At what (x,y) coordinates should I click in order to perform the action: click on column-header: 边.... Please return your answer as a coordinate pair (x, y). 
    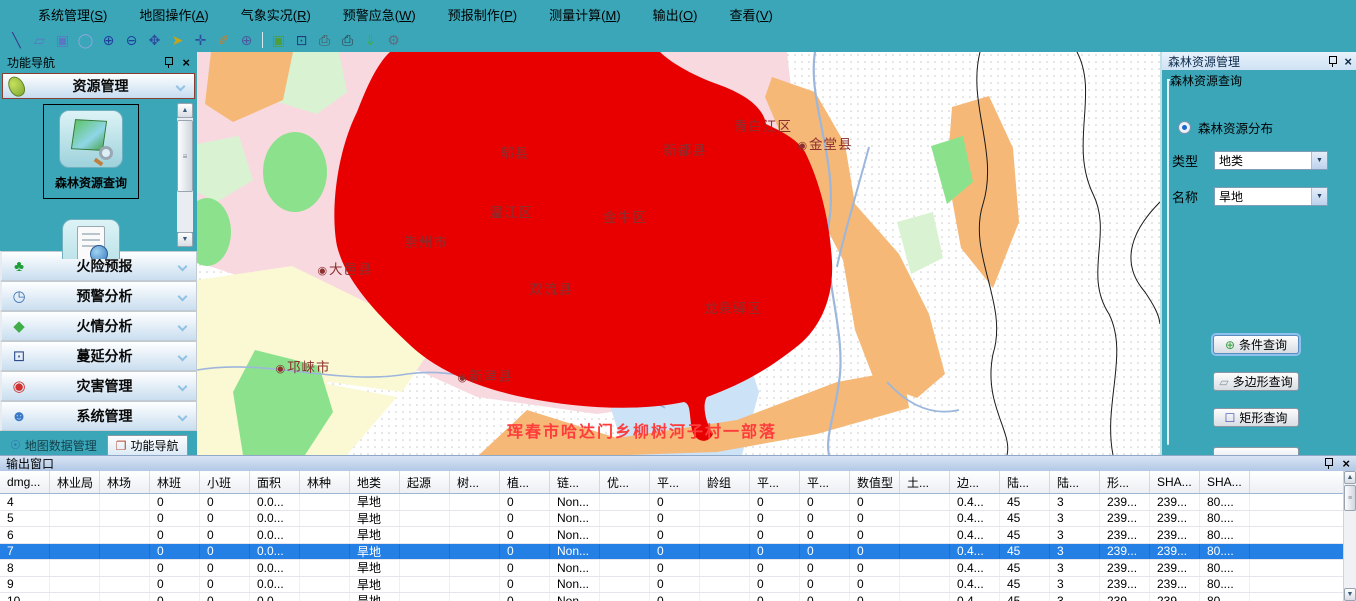
    Looking at the image, I should click on (975, 482).